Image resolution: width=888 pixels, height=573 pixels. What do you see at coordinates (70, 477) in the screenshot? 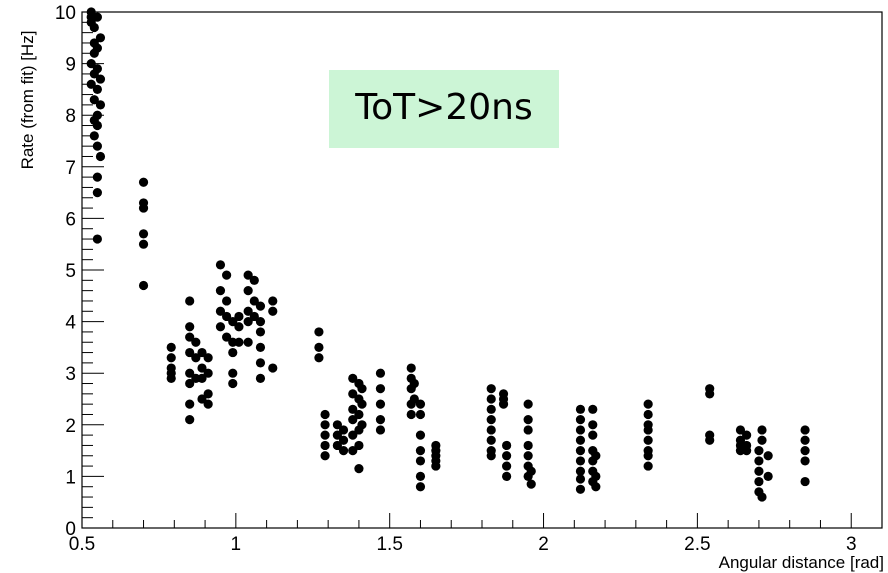
I see `y-tick-label: 1` at bounding box center [70, 477].